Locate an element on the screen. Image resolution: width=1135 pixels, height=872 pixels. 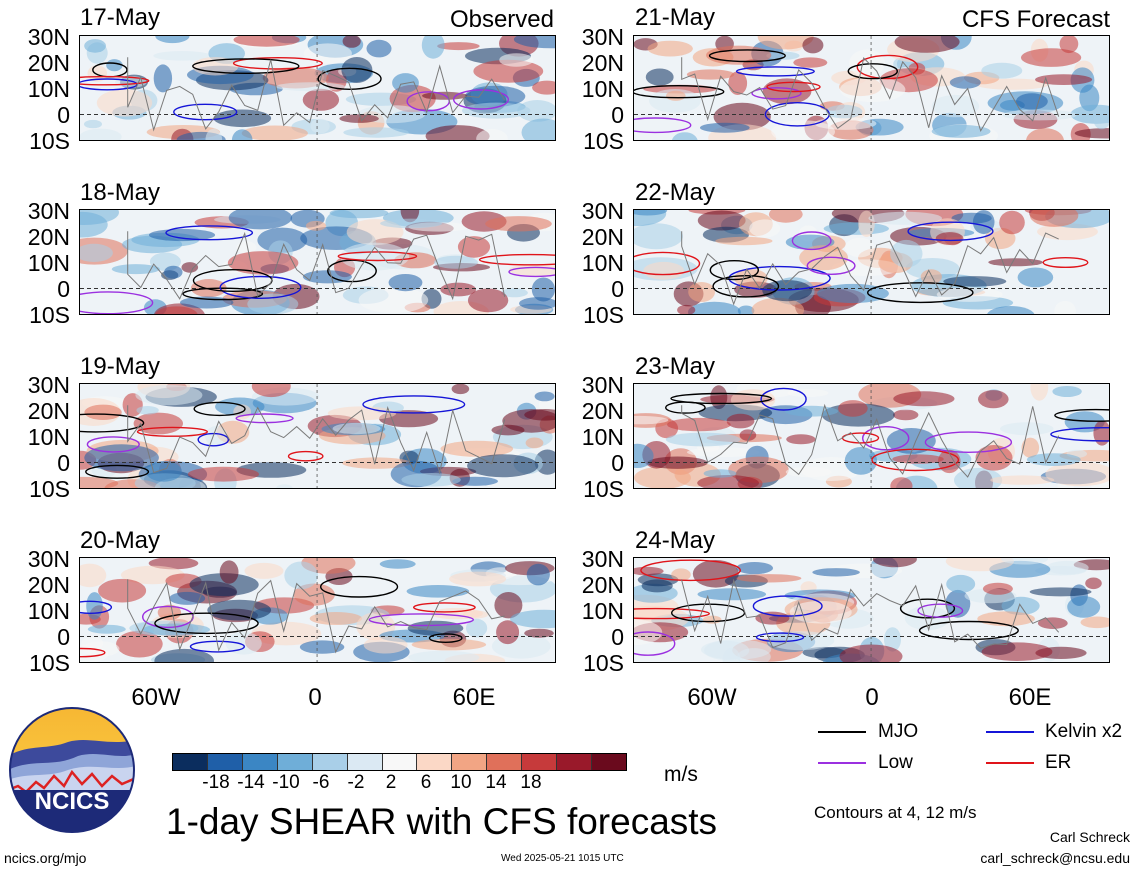
shear-map-panel is located at coordinates (871, 88).